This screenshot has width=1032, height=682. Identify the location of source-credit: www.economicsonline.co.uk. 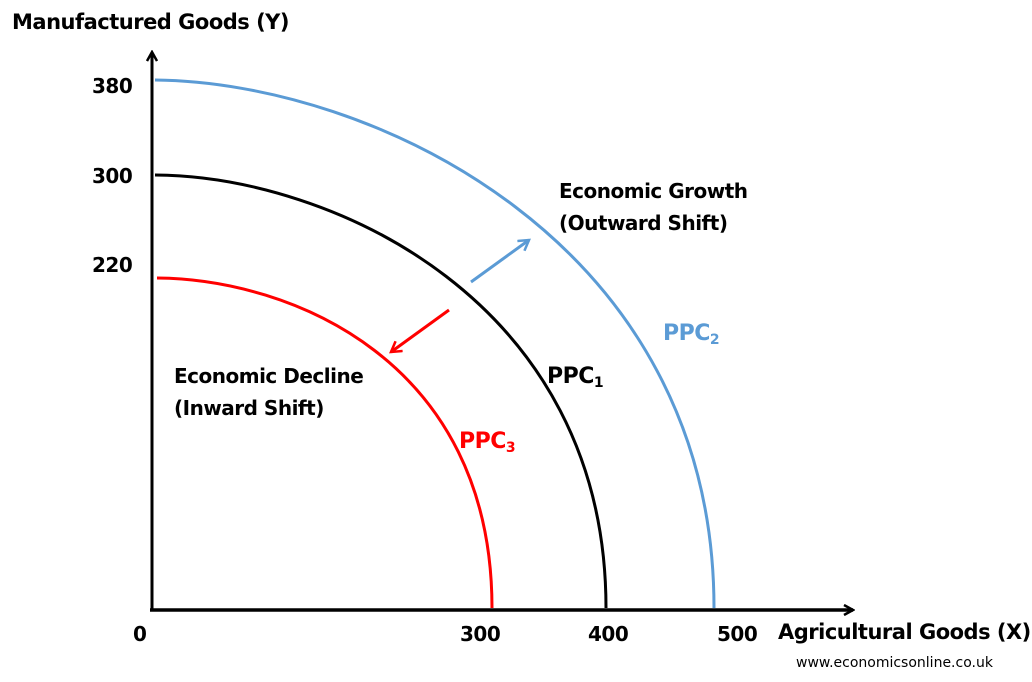
(894, 663).